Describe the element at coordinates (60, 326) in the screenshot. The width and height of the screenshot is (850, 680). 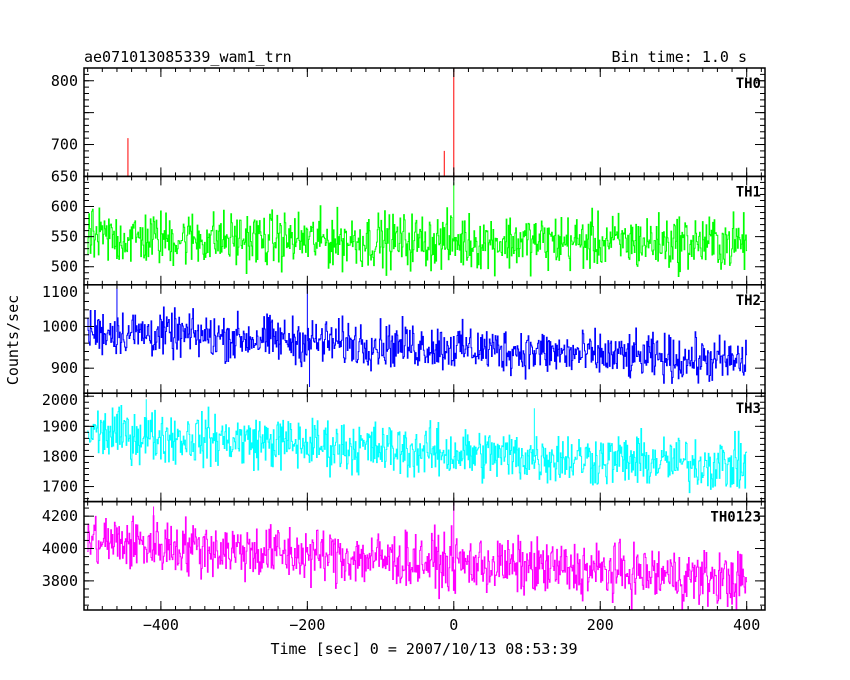
I see `y-tick-label: 1000` at that location.